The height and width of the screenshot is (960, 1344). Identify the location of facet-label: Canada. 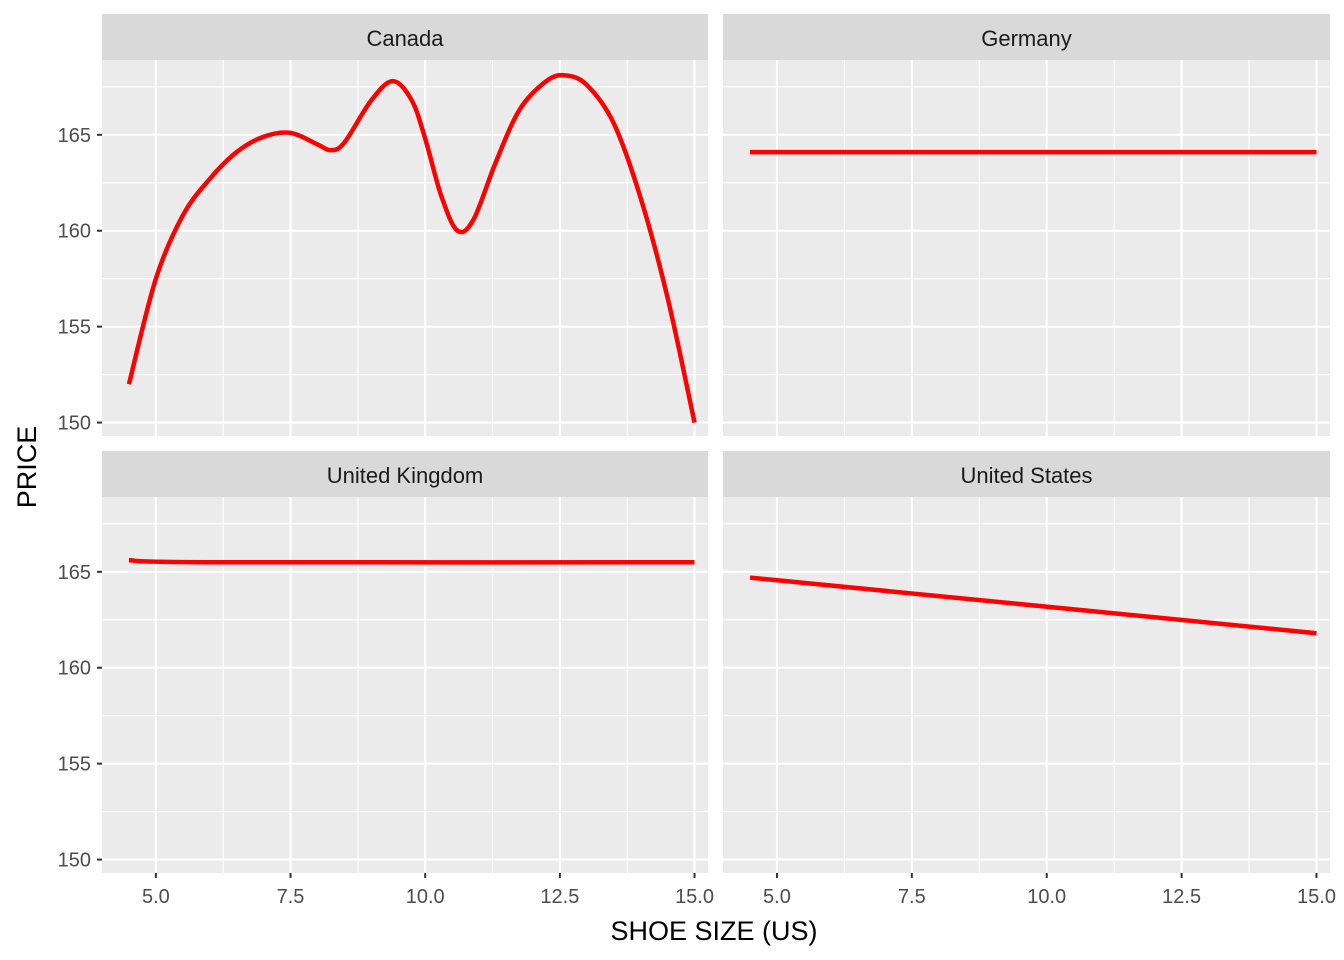
(405, 38).